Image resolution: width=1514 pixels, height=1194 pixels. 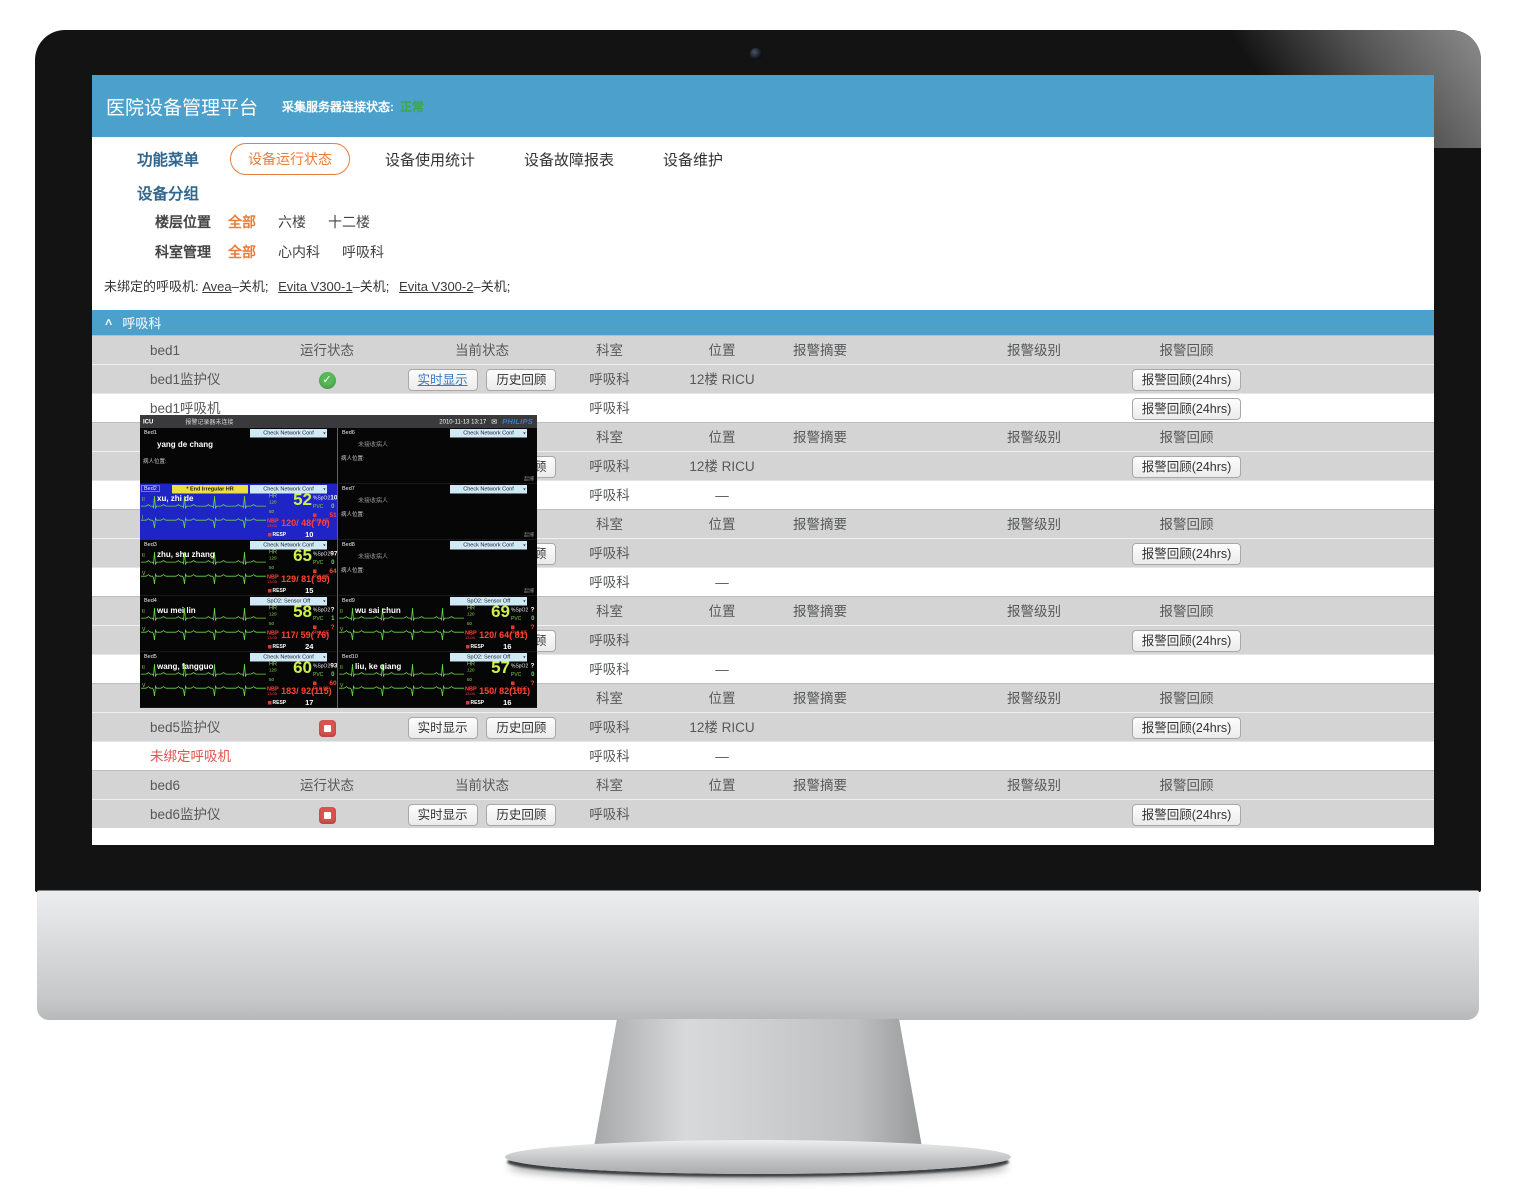 What do you see at coordinates (185, 445) in the screenshot?
I see `patient-name: yang de chang` at bounding box center [185, 445].